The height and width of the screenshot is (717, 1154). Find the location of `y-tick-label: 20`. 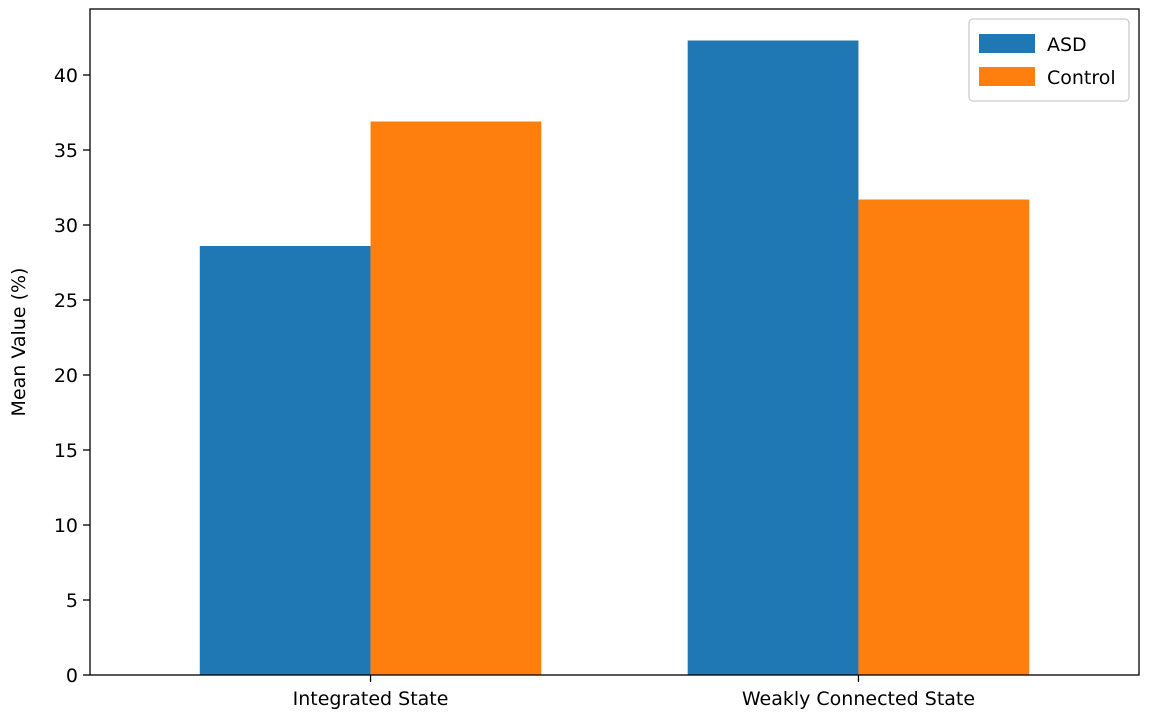

y-tick-label: 20 is located at coordinates (66, 376).